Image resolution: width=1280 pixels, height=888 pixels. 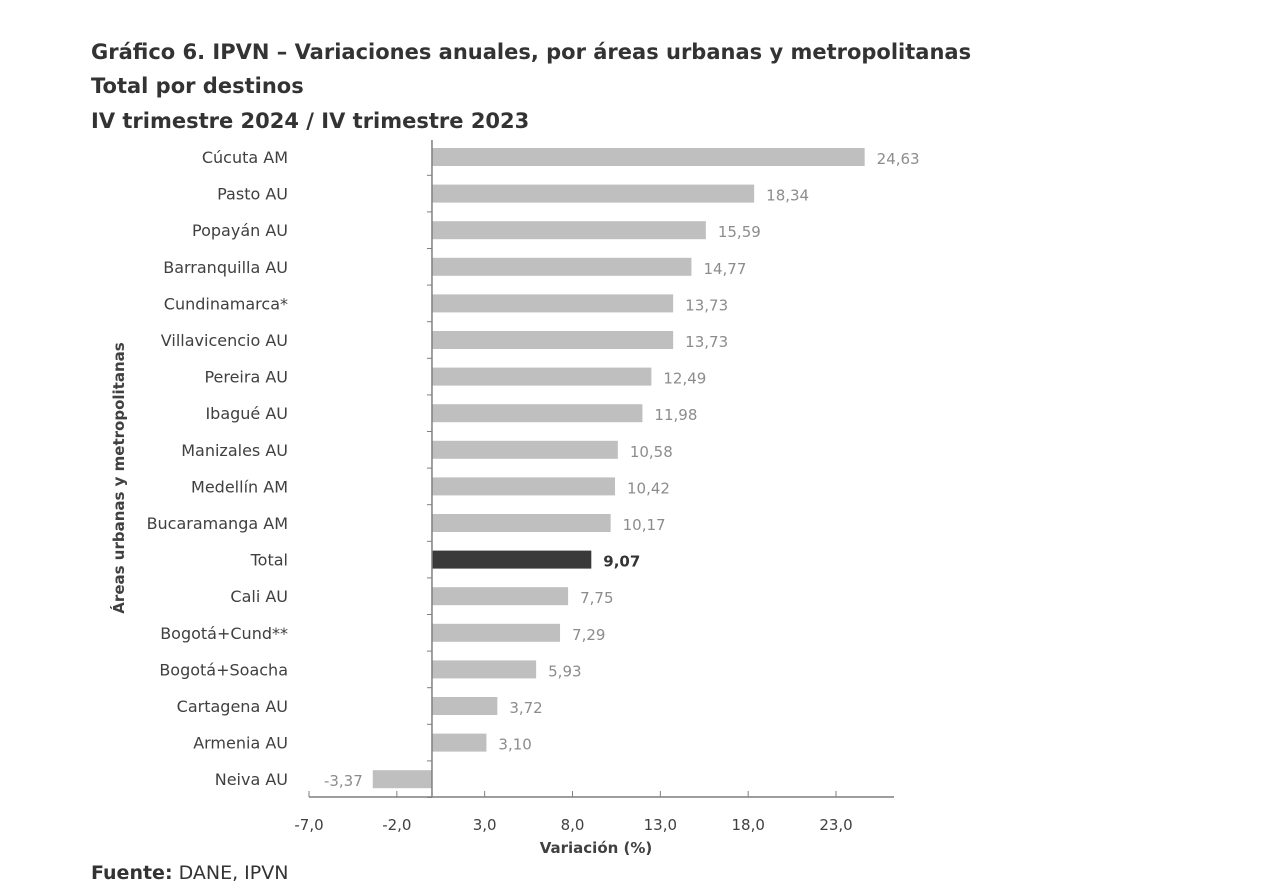 I want to click on data-label: 12,49, so click(x=684, y=379).